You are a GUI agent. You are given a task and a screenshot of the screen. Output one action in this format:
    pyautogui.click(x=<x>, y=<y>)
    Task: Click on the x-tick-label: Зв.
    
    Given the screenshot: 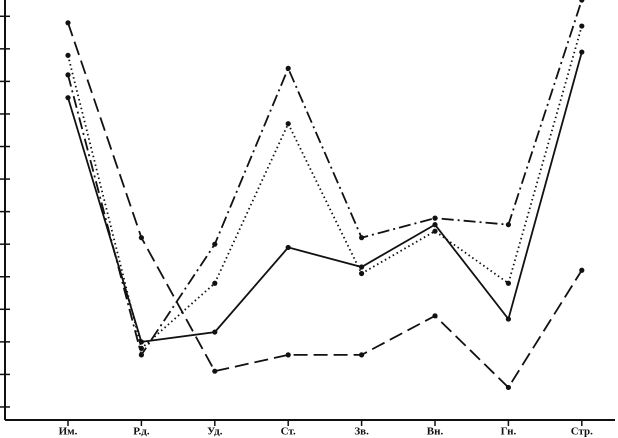 What is the action you would take?
    pyautogui.click(x=361, y=432)
    